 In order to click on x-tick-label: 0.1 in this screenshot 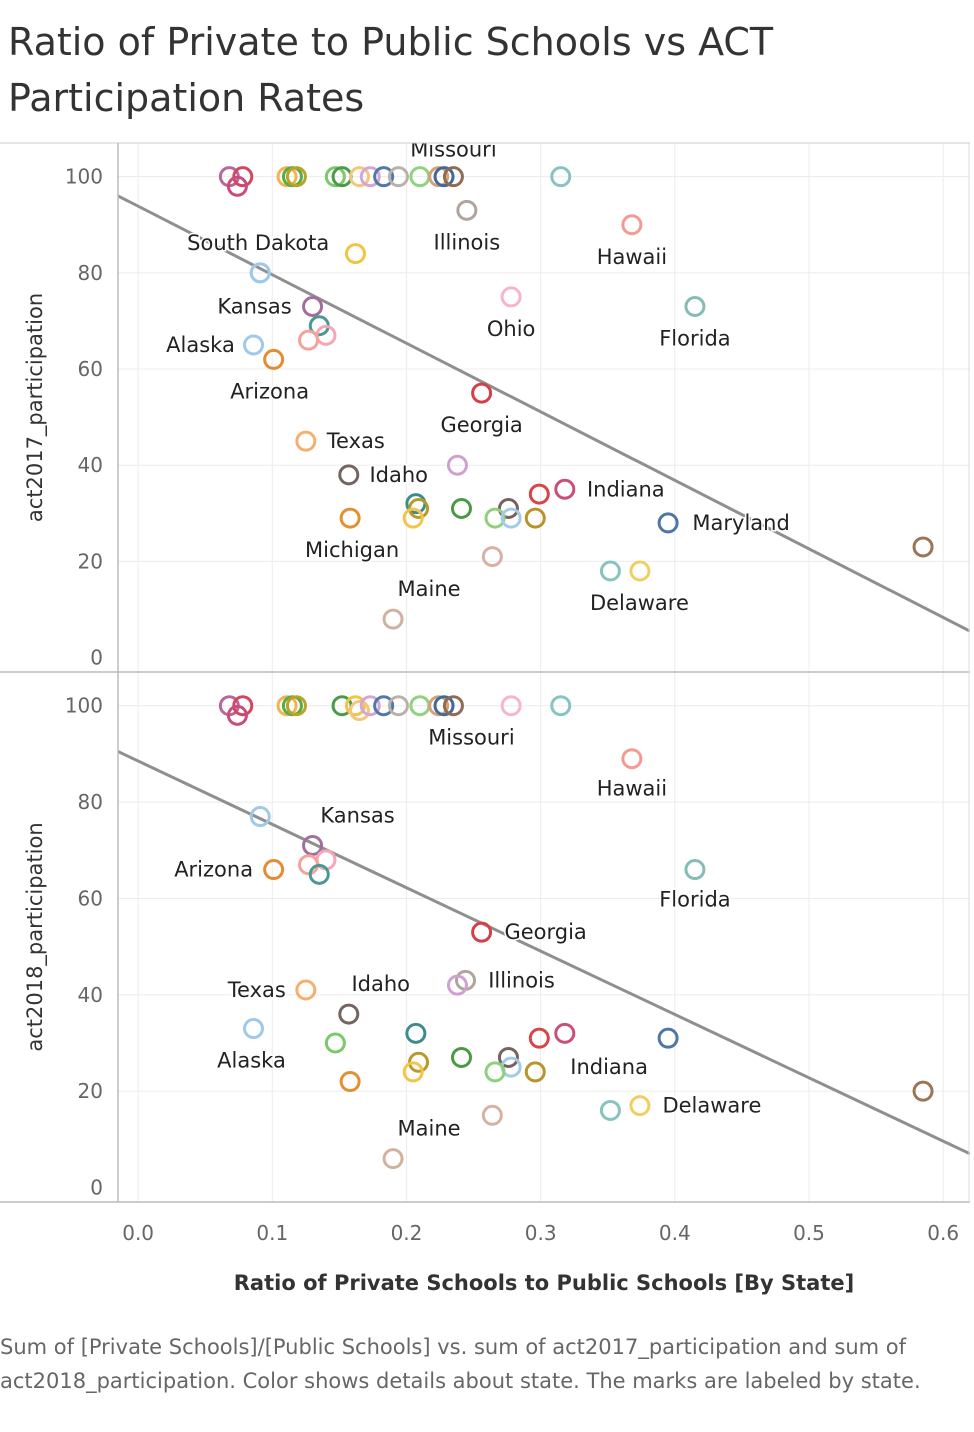, I will do `click(272, 1233)`.